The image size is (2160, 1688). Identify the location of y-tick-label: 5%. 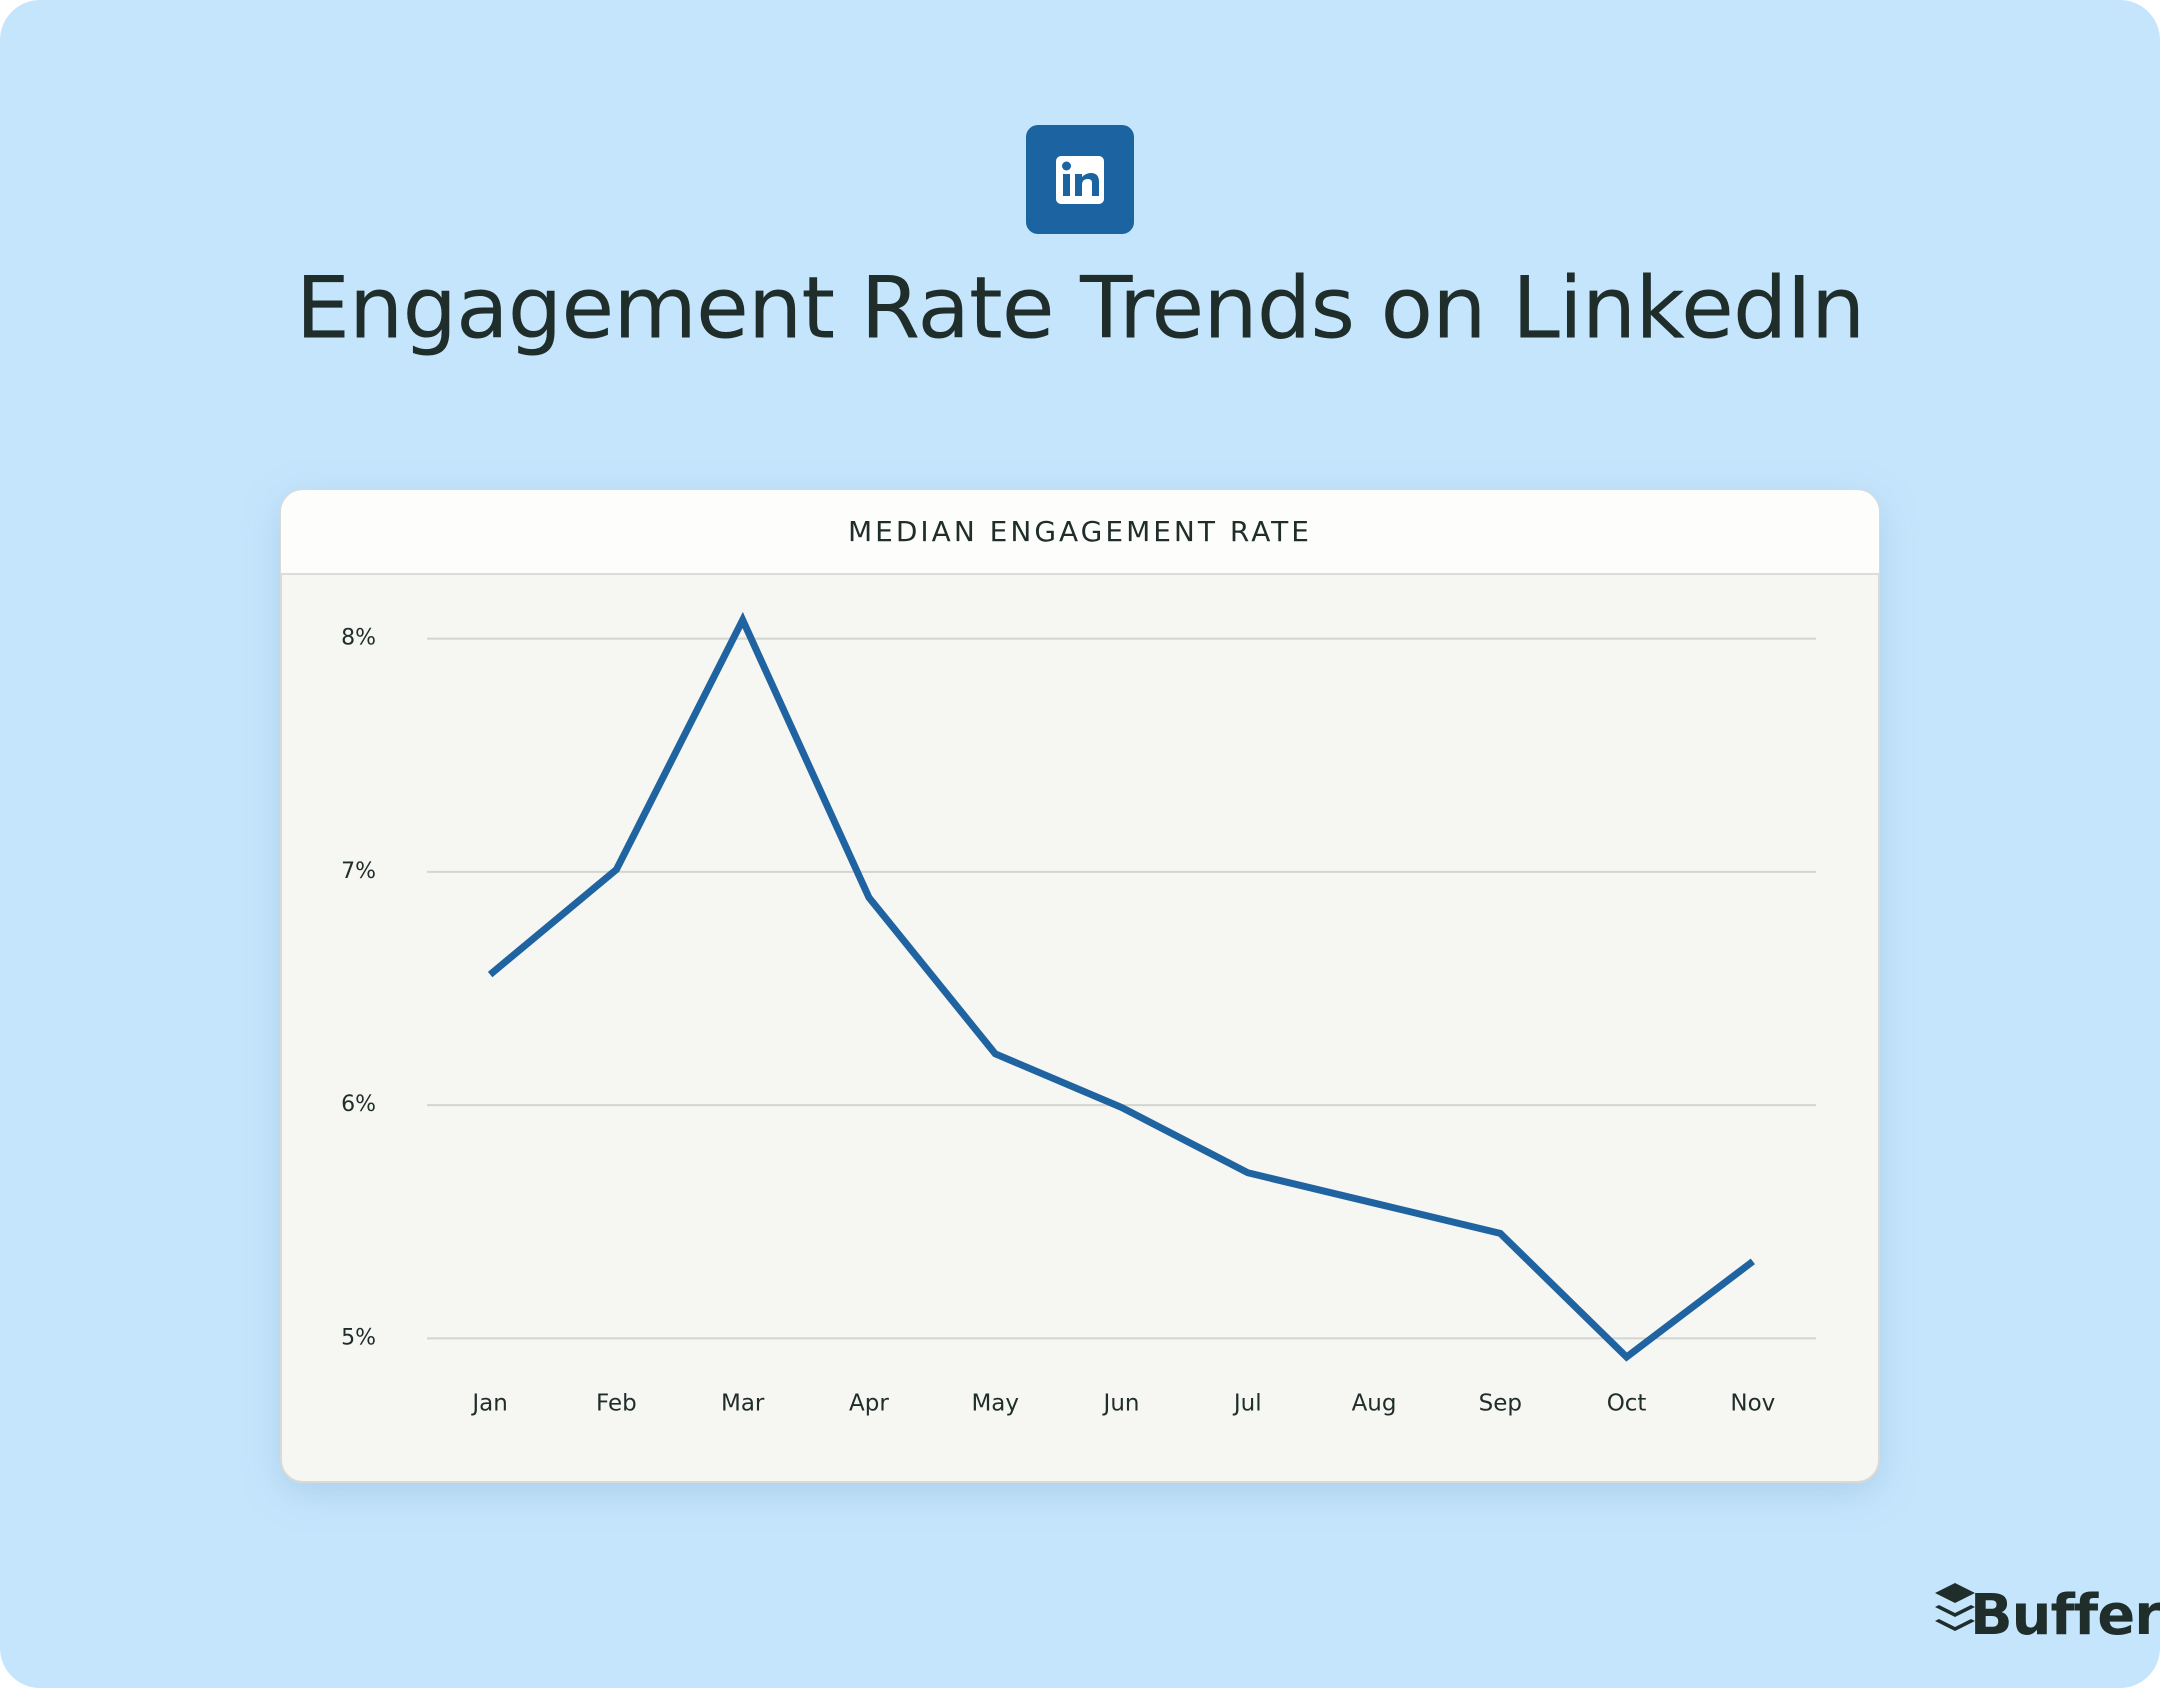
(358, 1337).